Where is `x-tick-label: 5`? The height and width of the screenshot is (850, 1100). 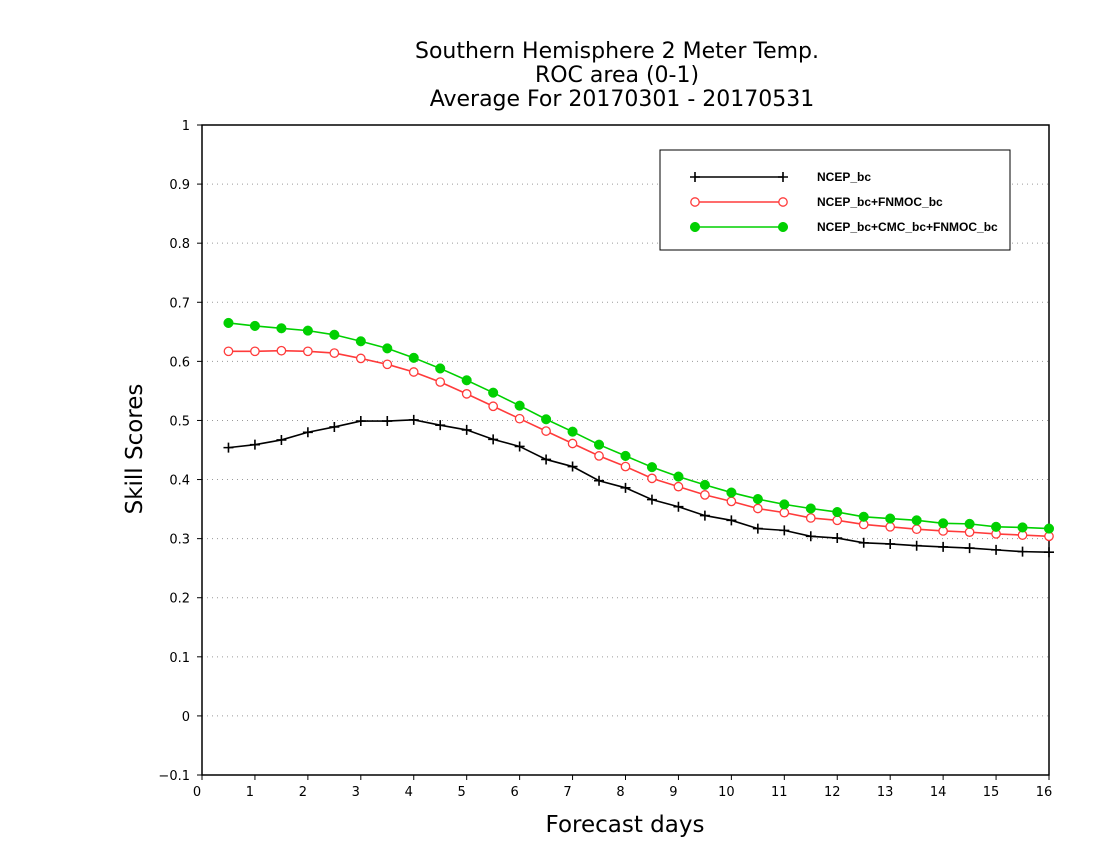 x-tick-label: 5 is located at coordinates (462, 792).